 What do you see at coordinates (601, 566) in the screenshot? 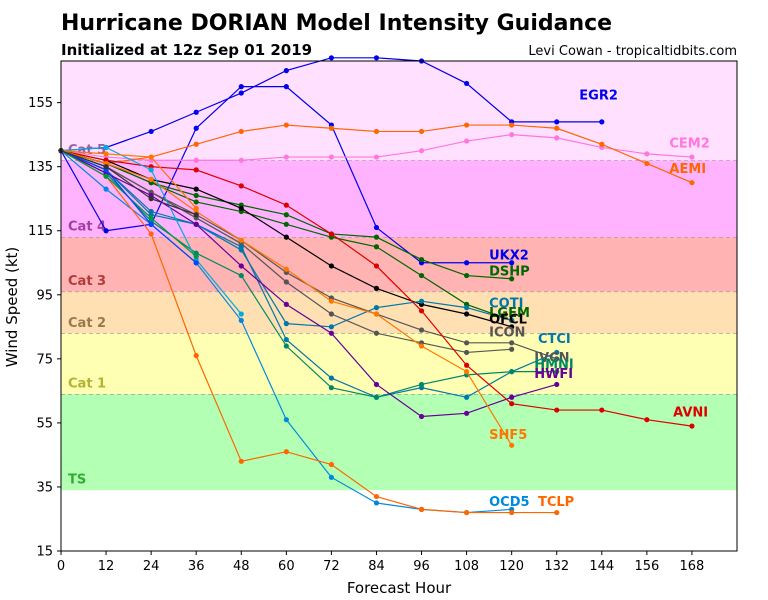
I see `x-tick-label: 144` at bounding box center [601, 566].